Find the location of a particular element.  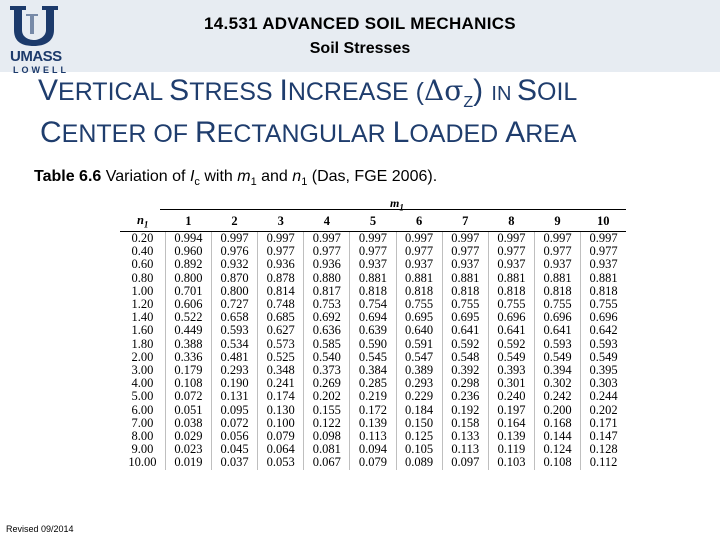

ic-value-cell: 0.124 is located at coordinates (558, 450).